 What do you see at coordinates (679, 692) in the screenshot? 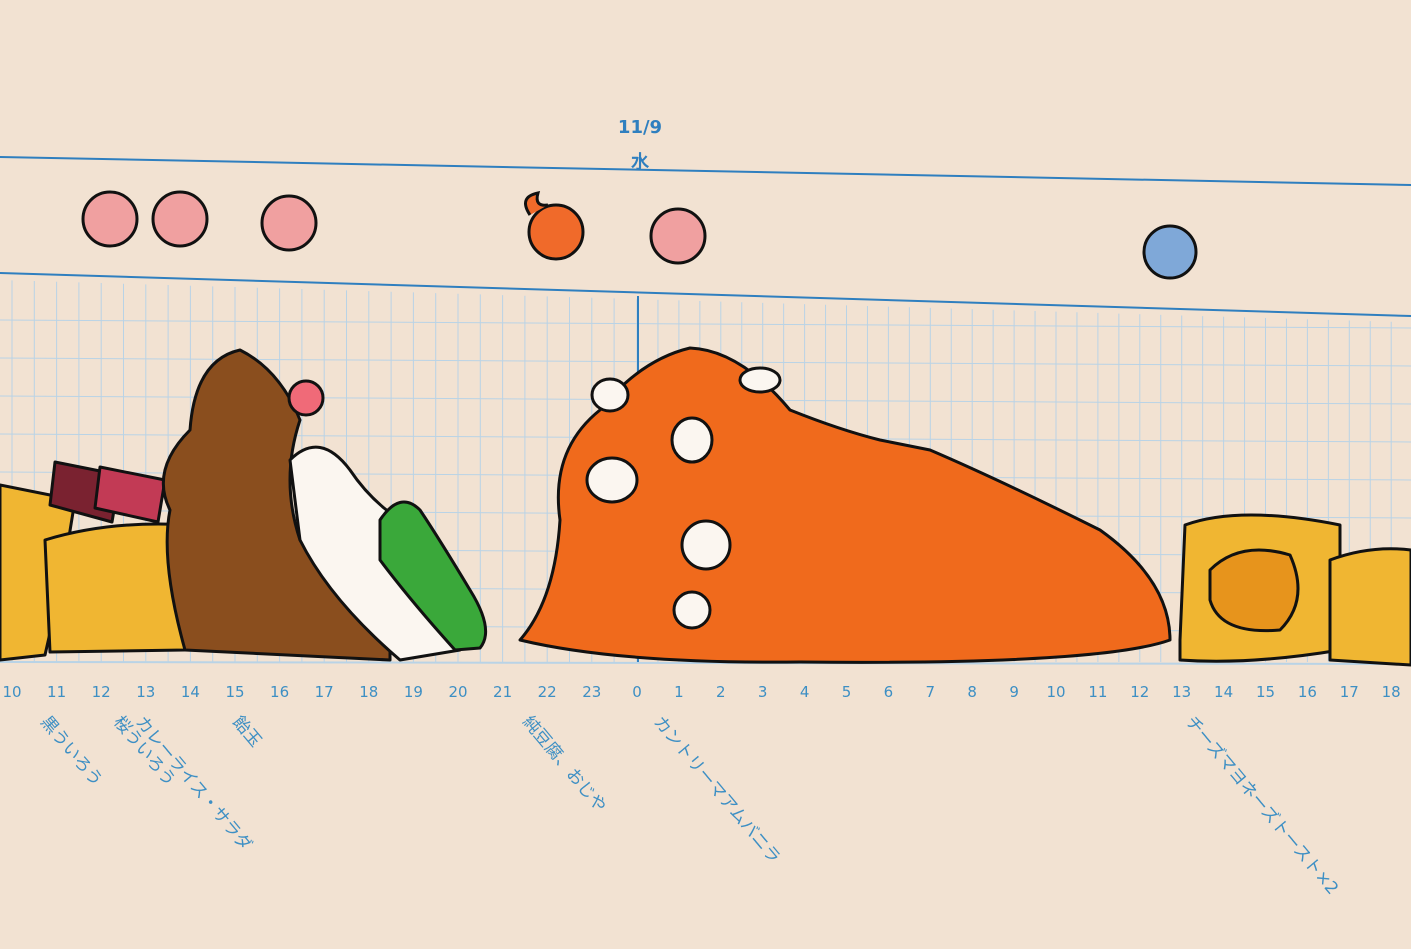
I see `hour-label: 1` at bounding box center [679, 692].